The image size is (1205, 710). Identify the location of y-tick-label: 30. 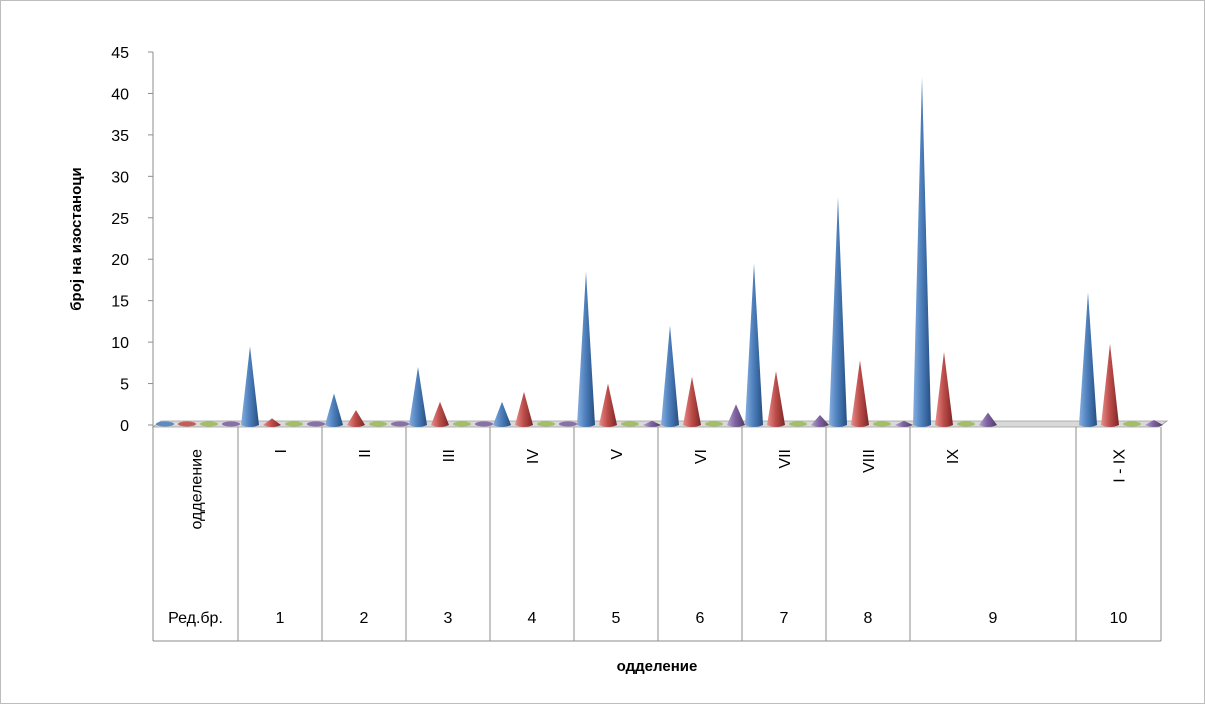
(120, 177).